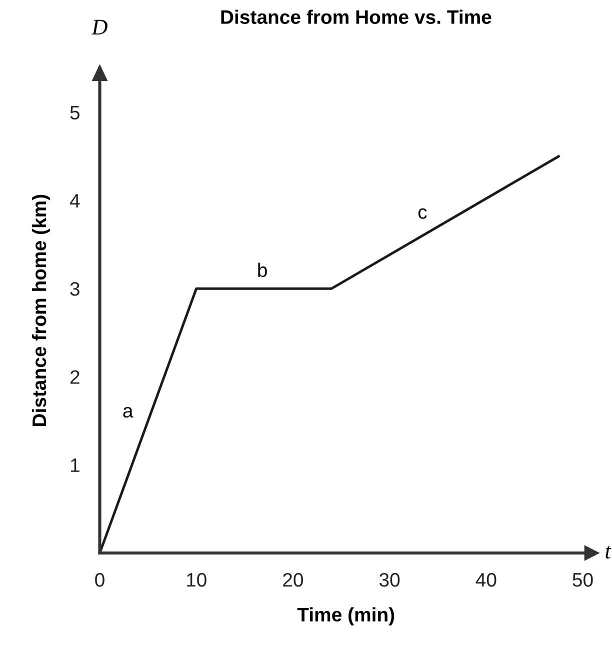  I want to click on annotation: c, so click(422, 213).